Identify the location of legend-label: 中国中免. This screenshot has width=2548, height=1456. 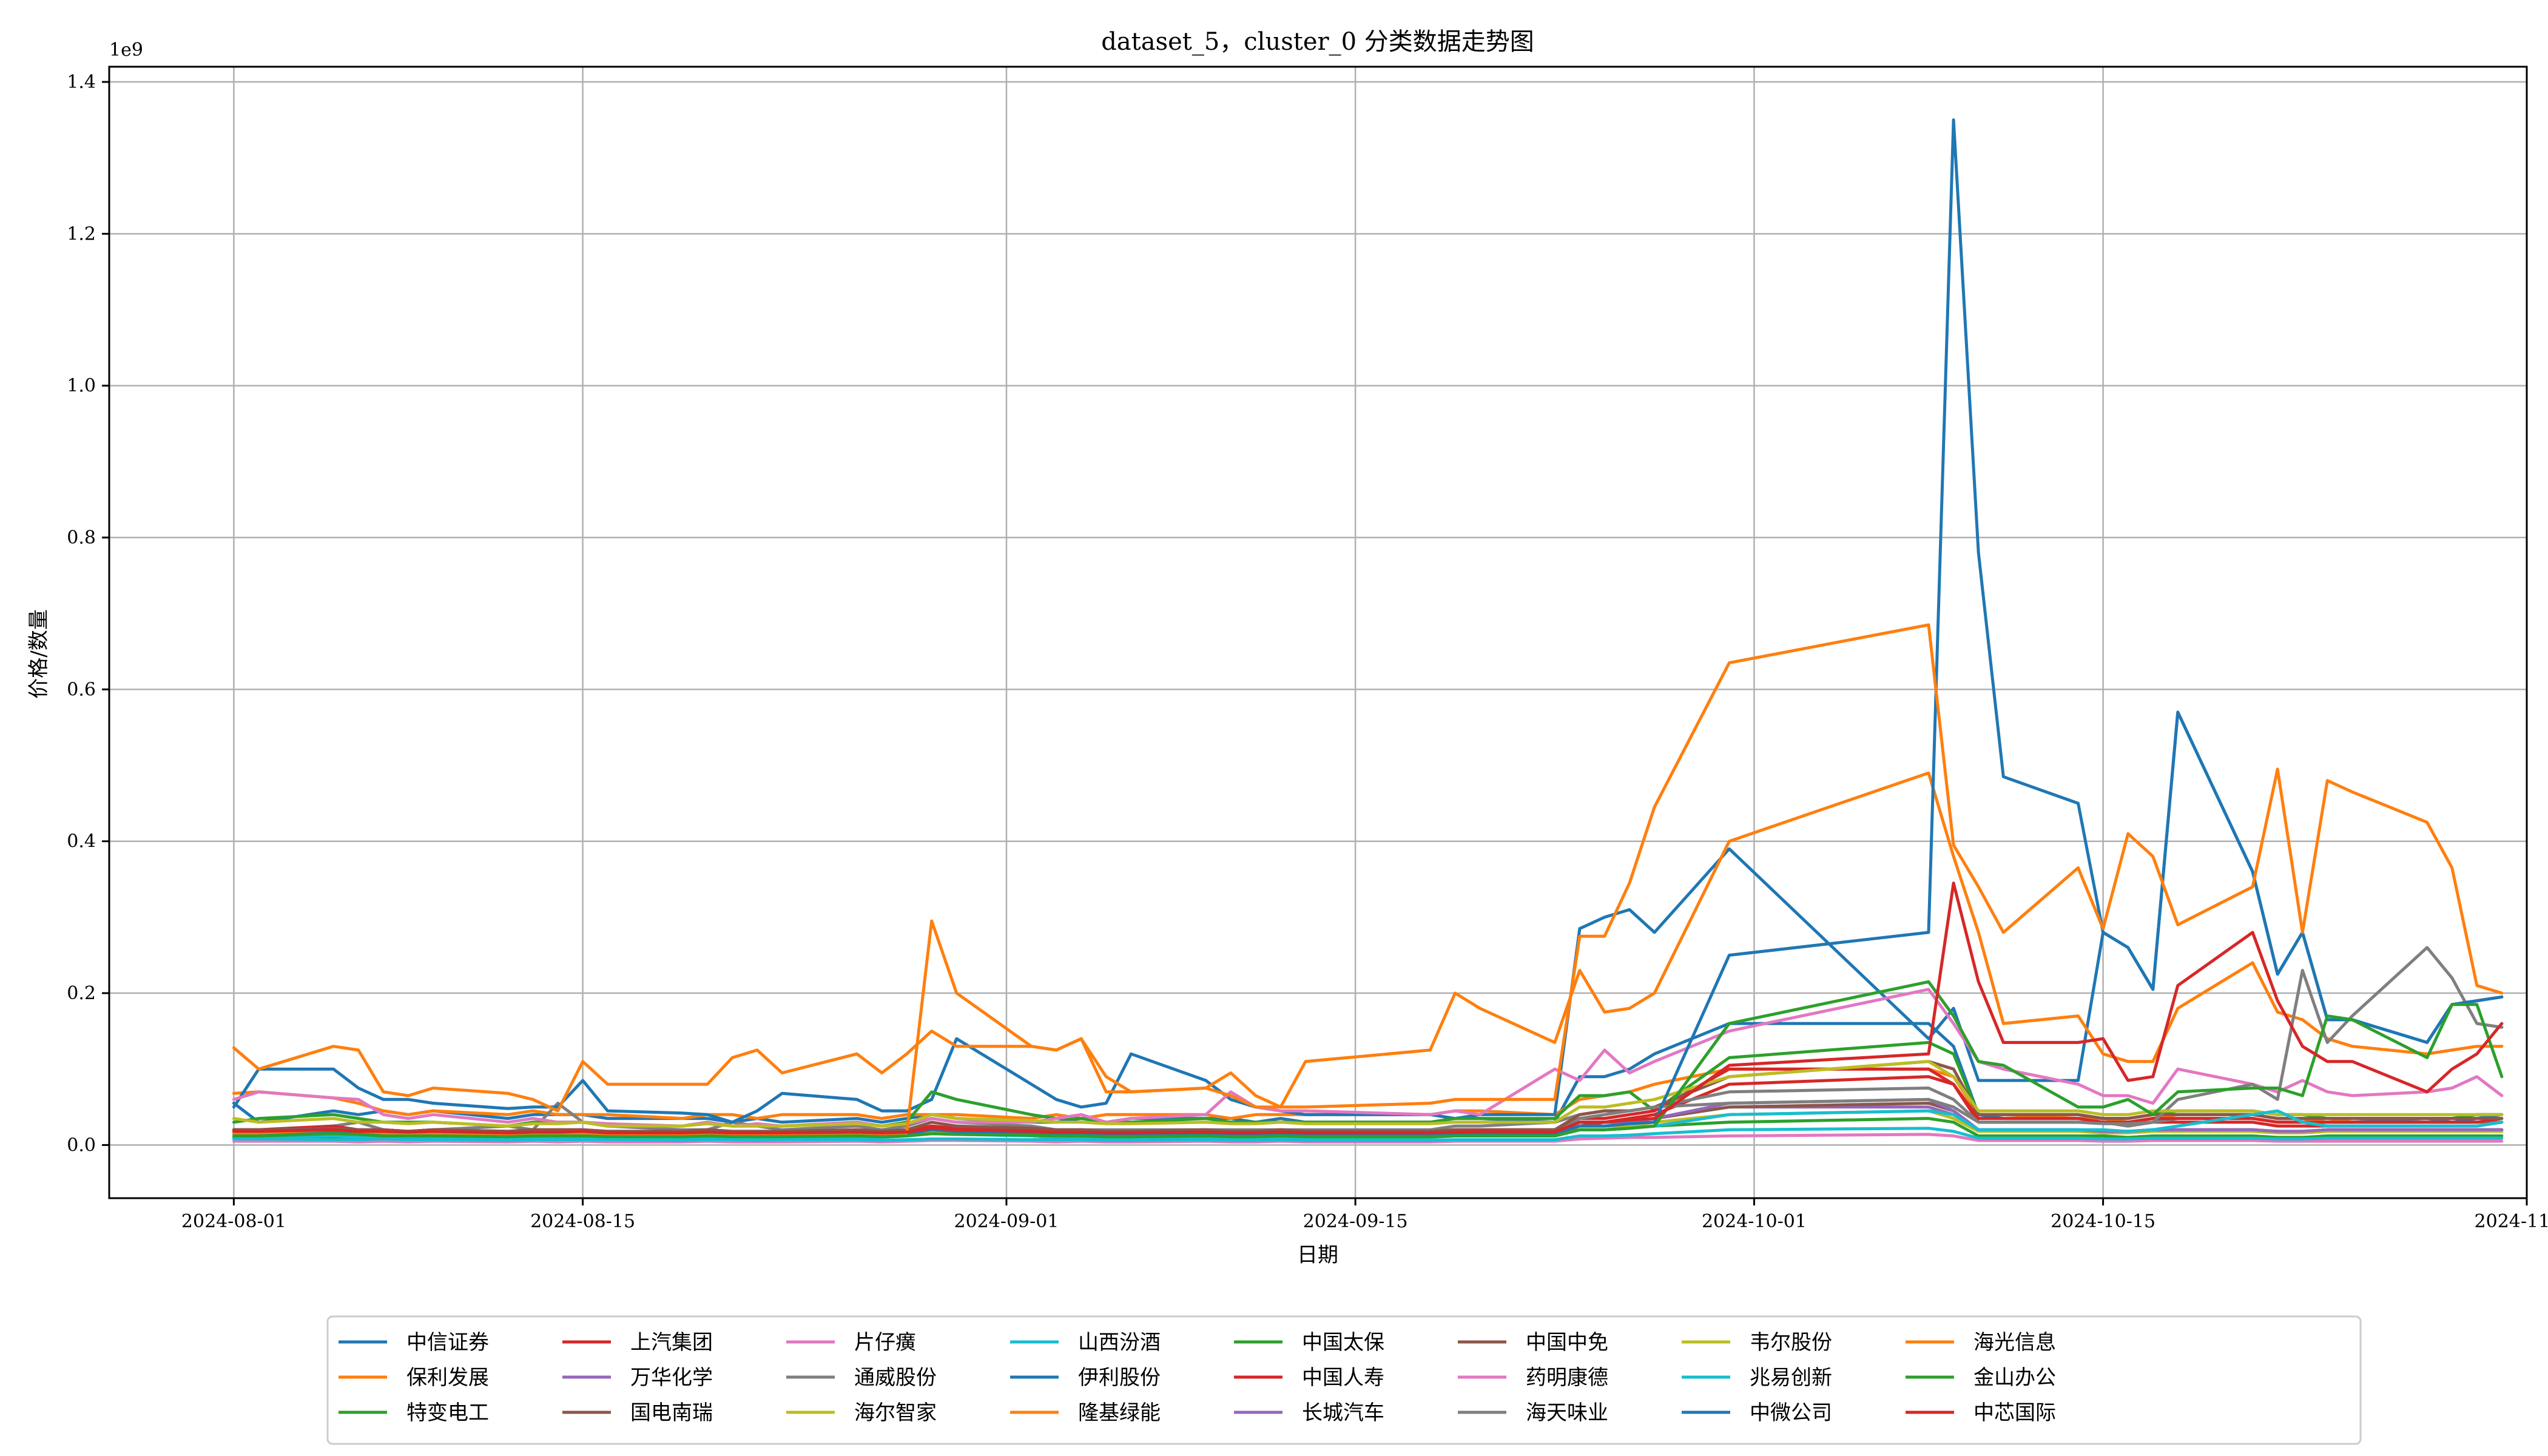
(1567, 1342).